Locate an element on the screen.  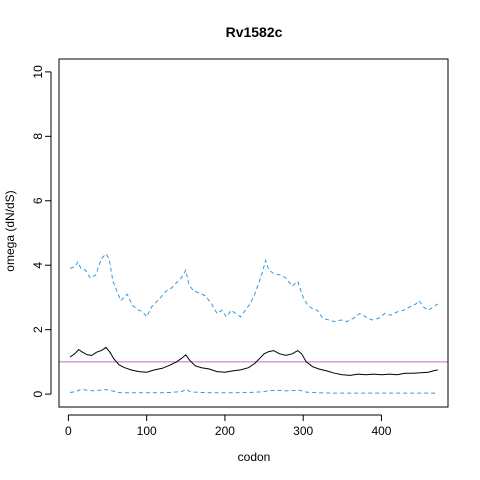
y-tick-label: 2 is located at coordinates (38, 329).